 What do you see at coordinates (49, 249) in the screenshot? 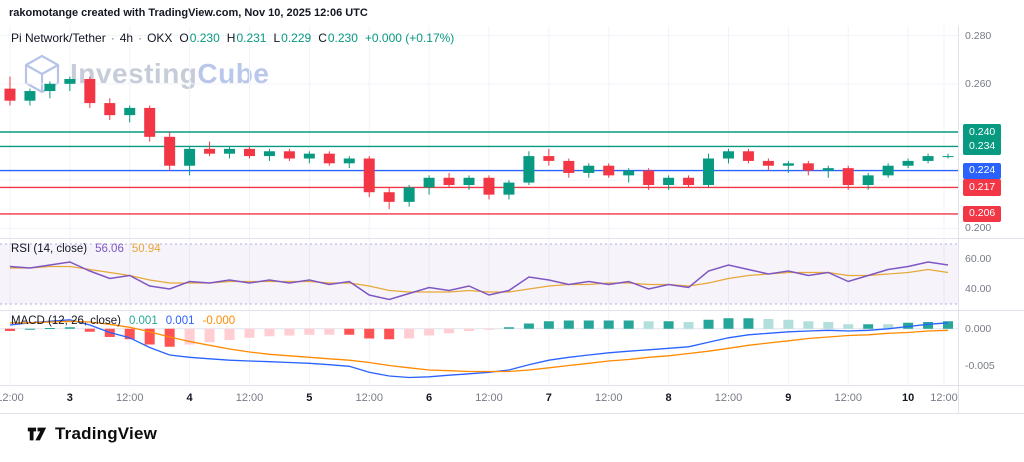
I see `rsi-indicator-label: RSI (14, close)` at bounding box center [49, 249].